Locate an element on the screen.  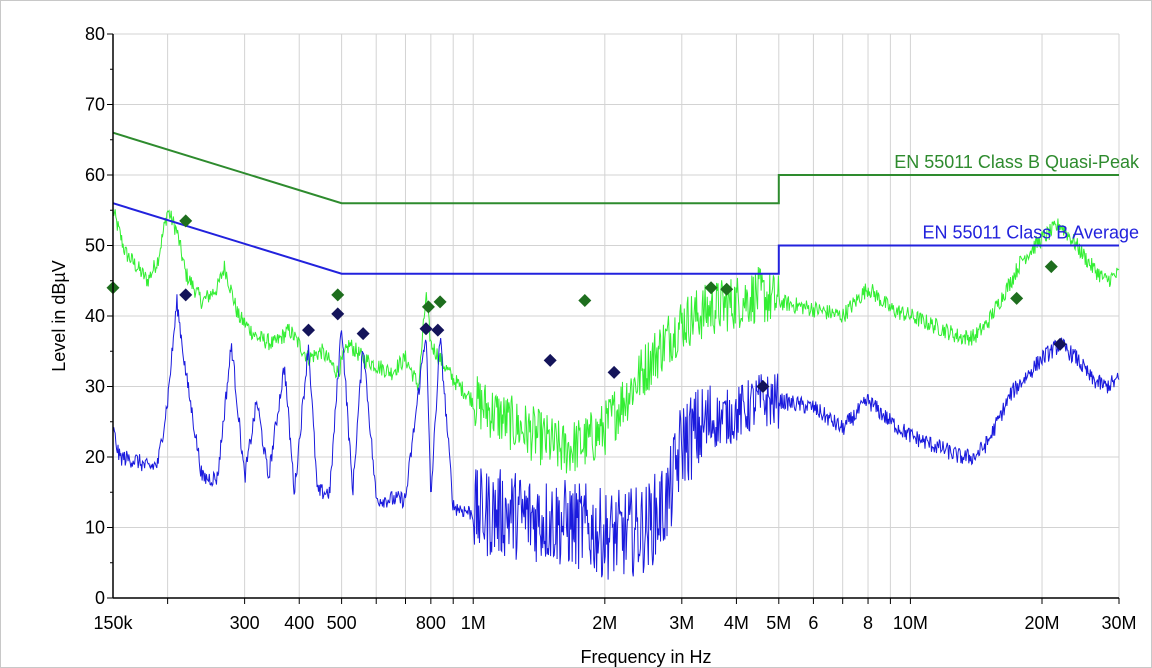
x-tick-label: 30M is located at coordinates (1118, 623).